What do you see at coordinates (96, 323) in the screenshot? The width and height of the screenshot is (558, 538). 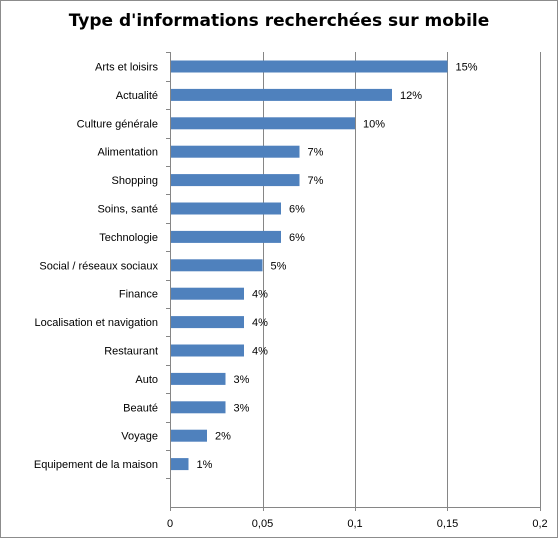 I see `category-label: Localisation et navigation` at bounding box center [96, 323].